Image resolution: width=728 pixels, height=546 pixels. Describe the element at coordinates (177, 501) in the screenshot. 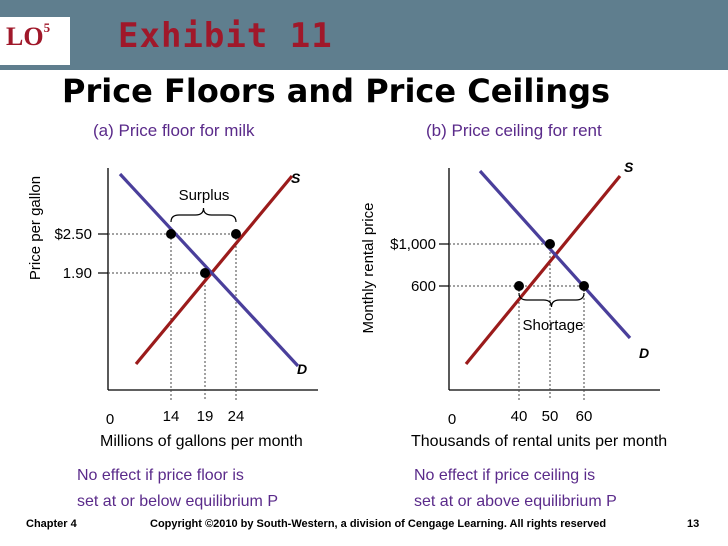

I see `chart-a-note-line-2: set at or below equilibrium P` at that location.